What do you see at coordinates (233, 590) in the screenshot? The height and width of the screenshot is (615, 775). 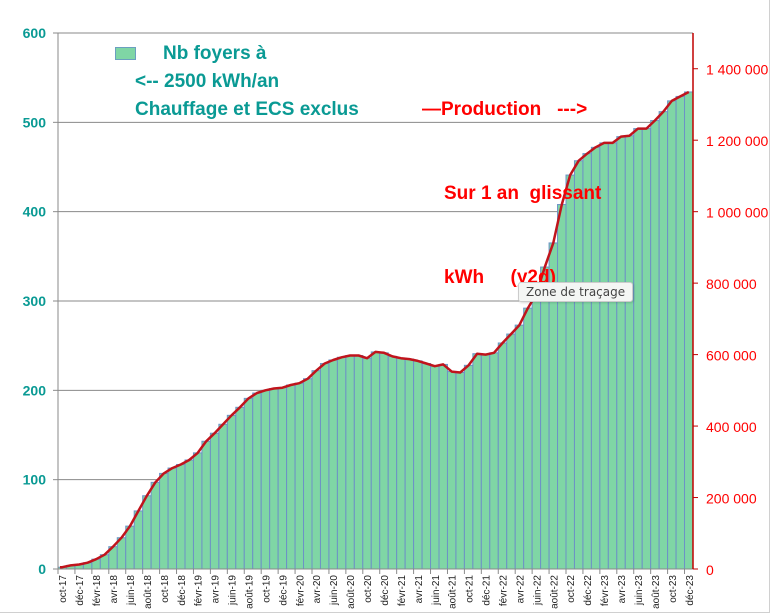 I see `x-axis-tick-label: juin-19` at bounding box center [233, 590].